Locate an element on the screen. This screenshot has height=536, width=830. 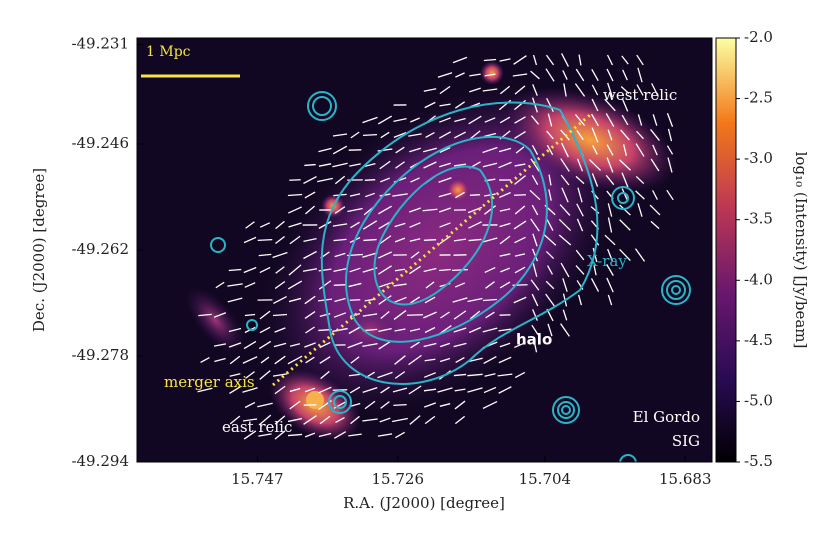
annotation: X-ray is located at coordinates (607, 261).